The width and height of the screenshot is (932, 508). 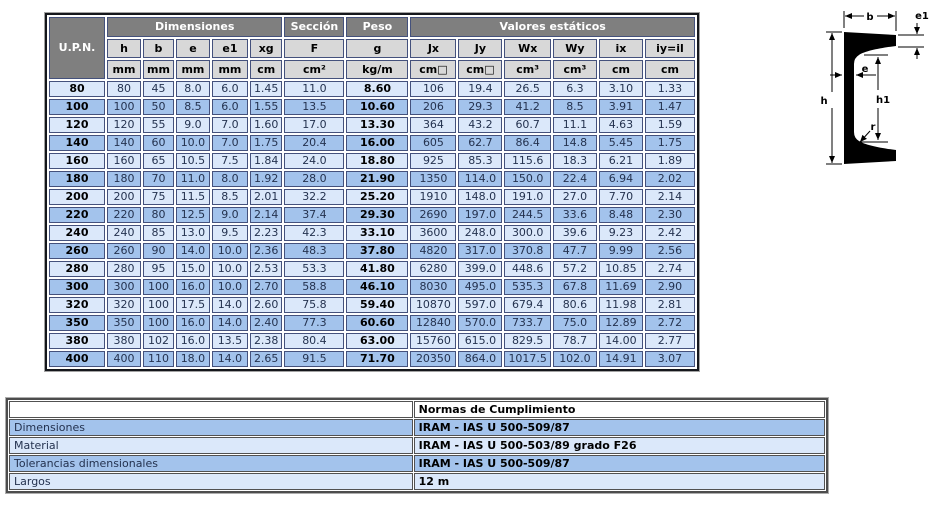 I want to click on column-header-e1: e1, so click(x=229, y=48).